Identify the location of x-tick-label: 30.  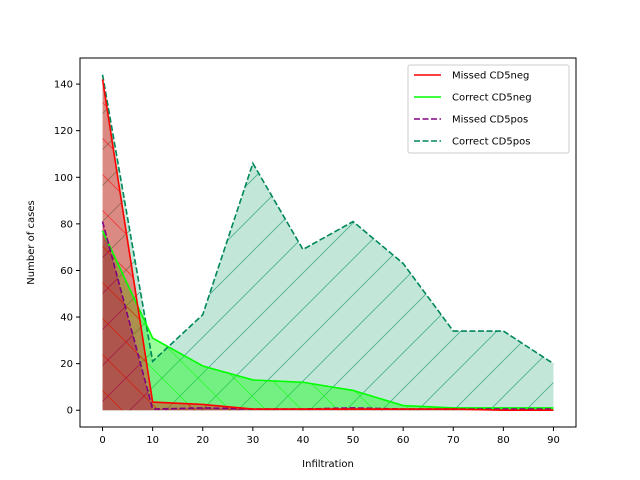
(252, 440).